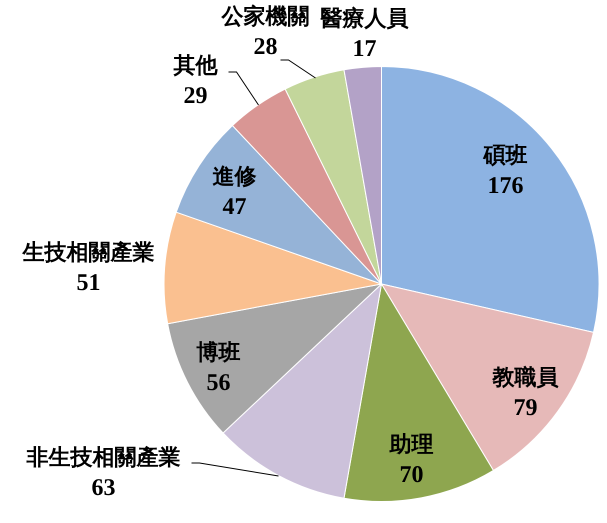 This screenshot has width=607, height=523. Describe the element at coordinates (196, 96) in the screenshot. I see `data-label: 29` at that location.